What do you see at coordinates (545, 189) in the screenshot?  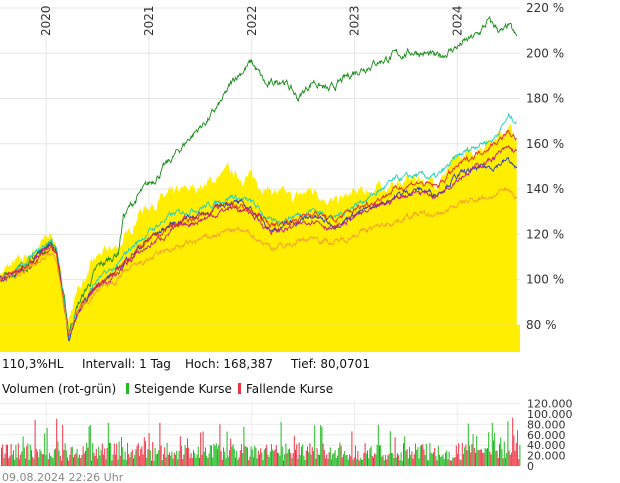 I see `y-tick-label: 140 %` at bounding box center [545, 189].